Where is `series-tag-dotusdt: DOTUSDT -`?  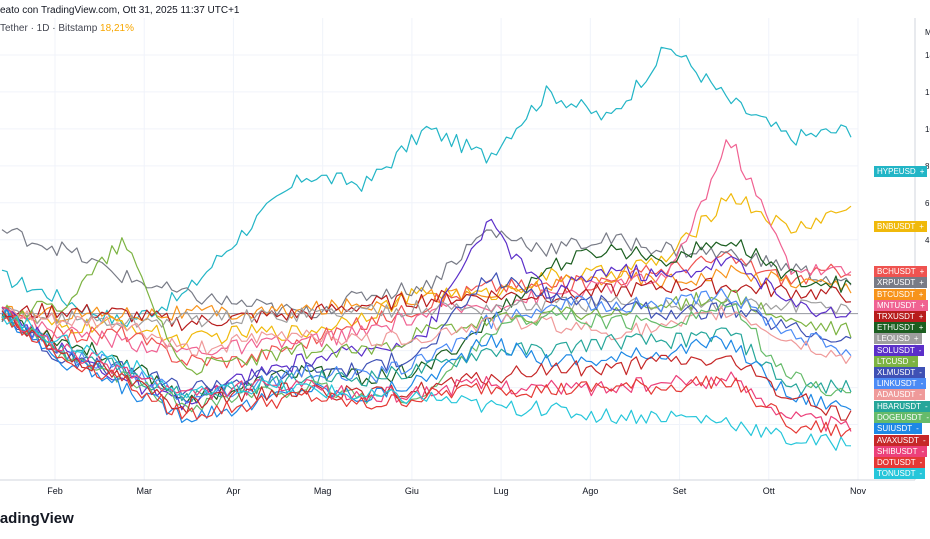 series-tag-dotusdt: DOTUSDT - is located at coordinates (900, 462).